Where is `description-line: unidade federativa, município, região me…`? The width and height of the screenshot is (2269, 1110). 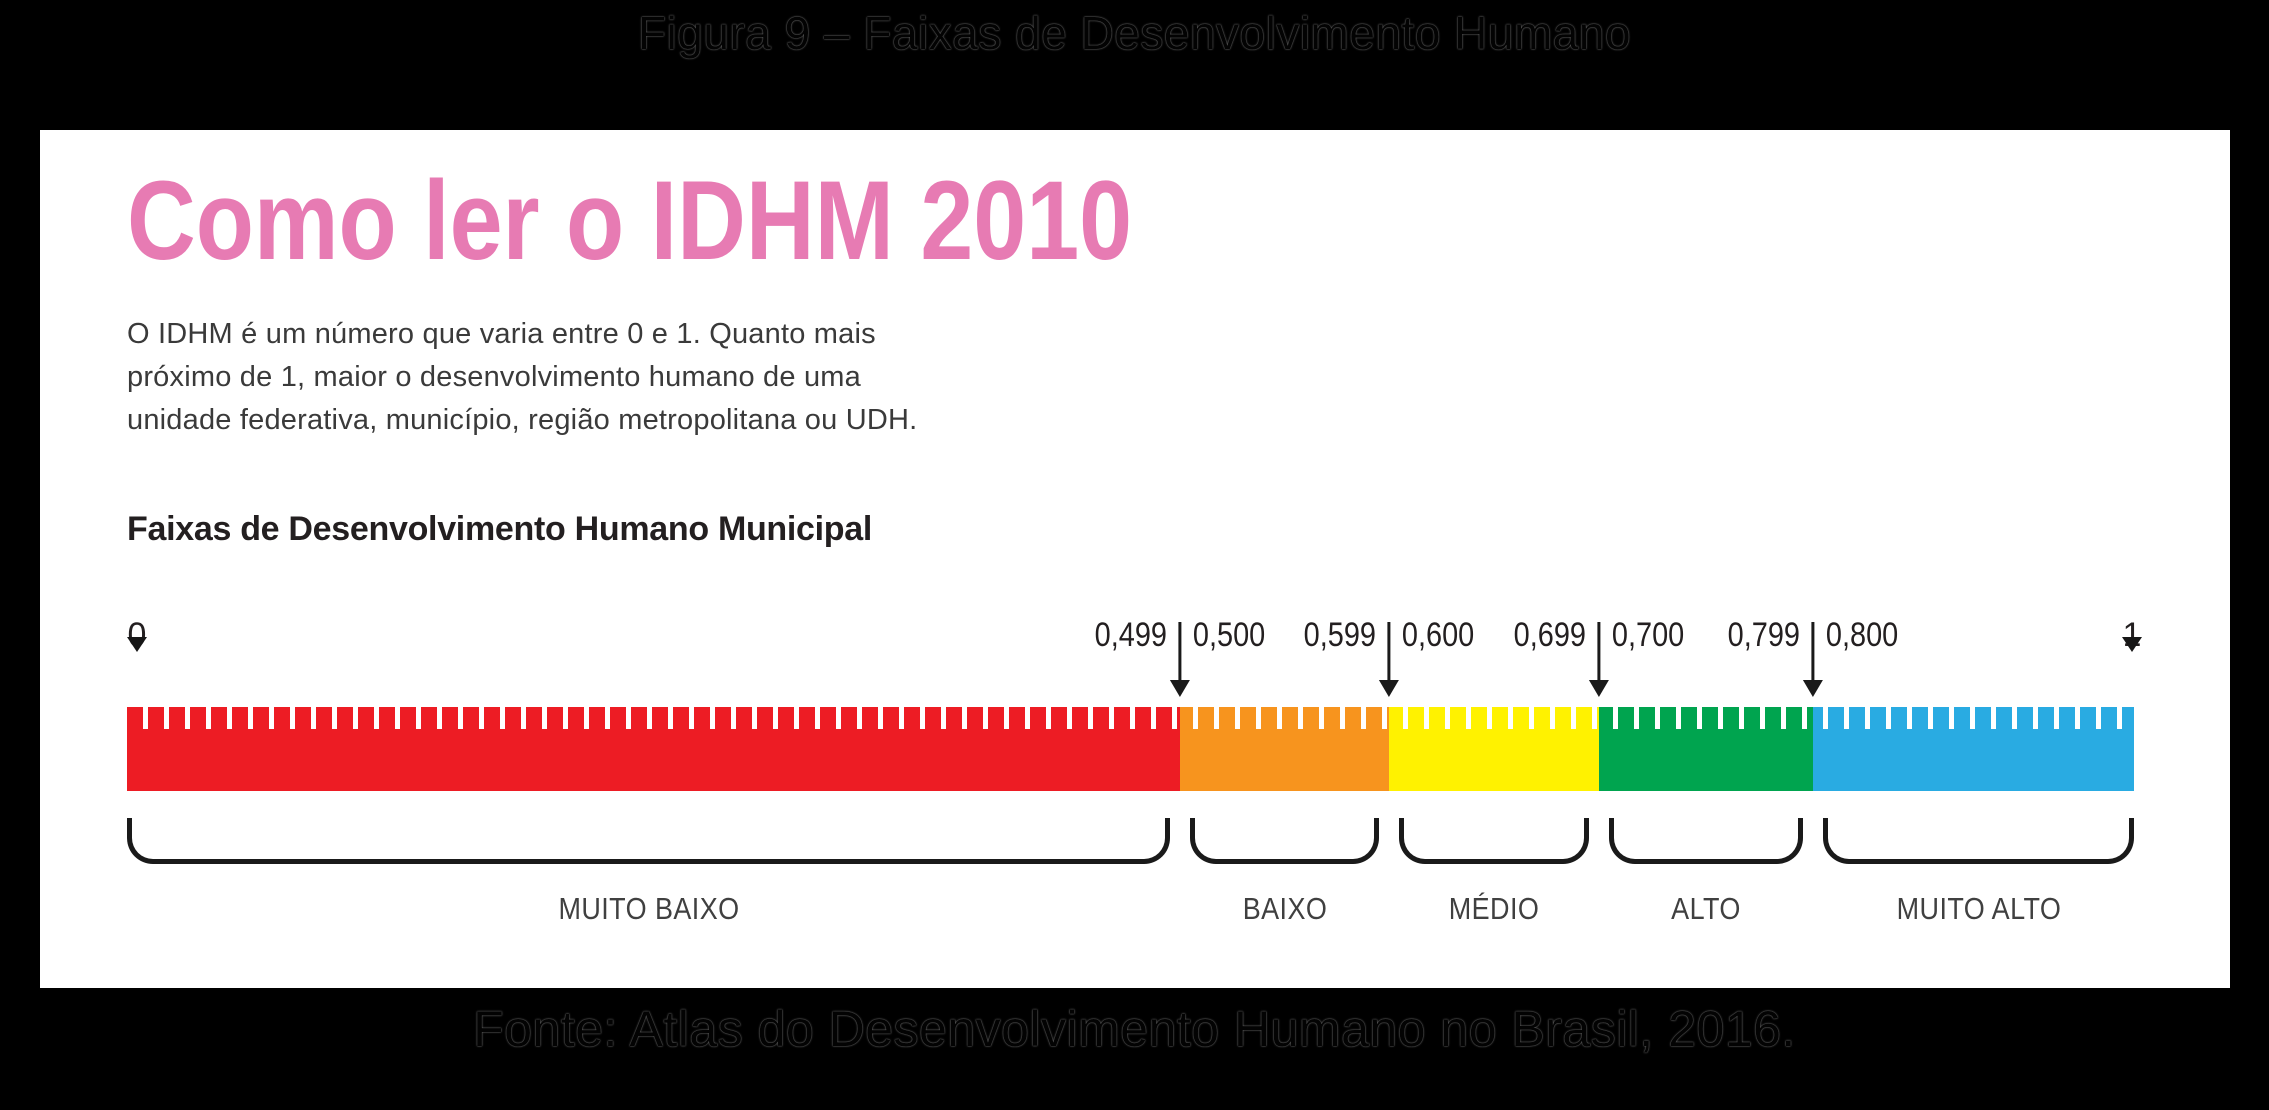
description-line: unidade federativa, município, região me… is located at coordinates (522, 420).